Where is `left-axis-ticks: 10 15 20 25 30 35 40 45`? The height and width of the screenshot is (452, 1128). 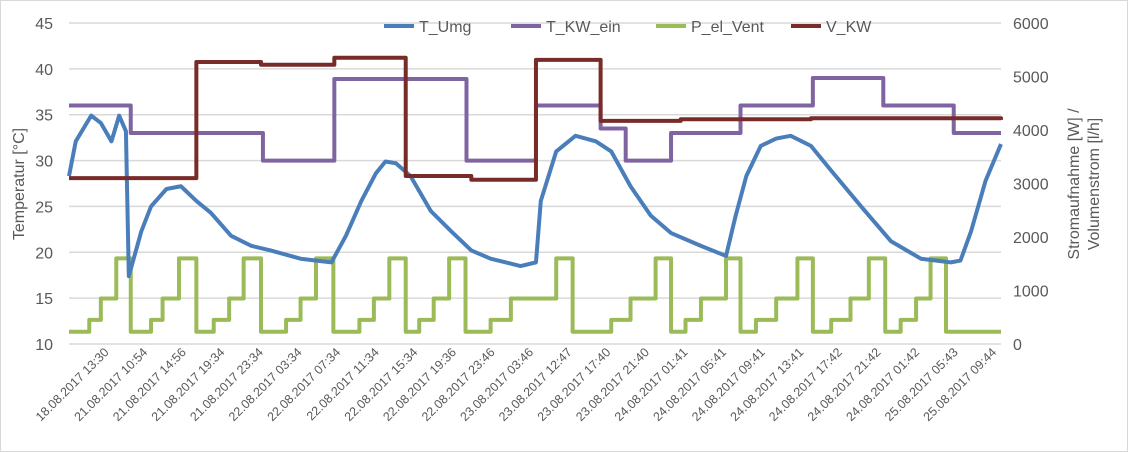 left-axis-ticks: 10 15 20 25 30 35 40 45 is located at coordinates (44, 185).